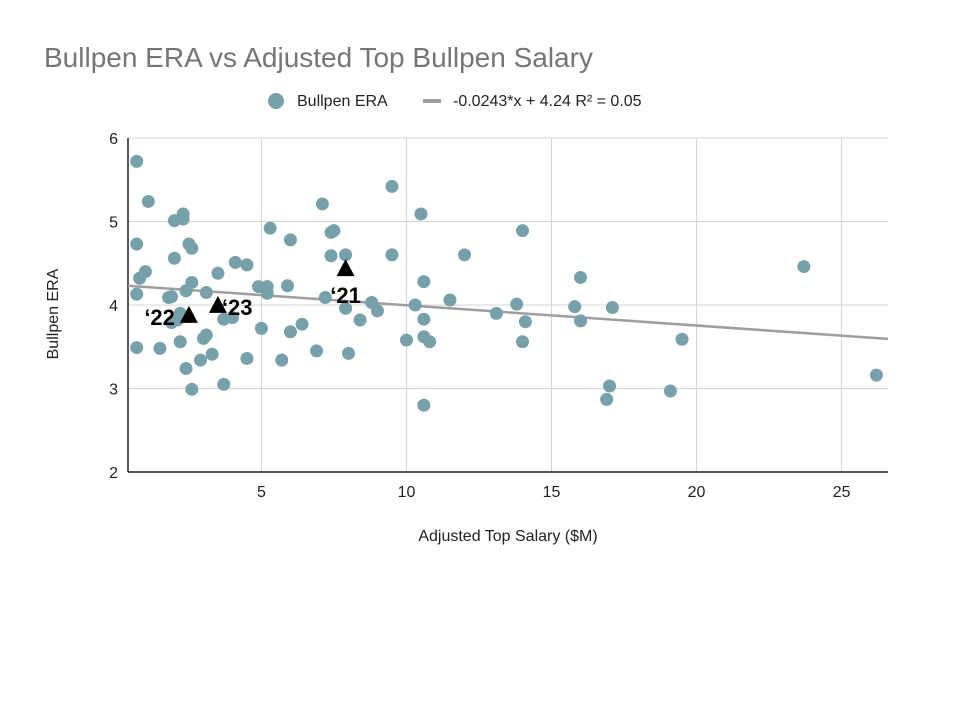  What do you see at coordinates (159, 317) in the screenshot?
I see `annotation-label: ‘22` at bounding box center [159, 317].